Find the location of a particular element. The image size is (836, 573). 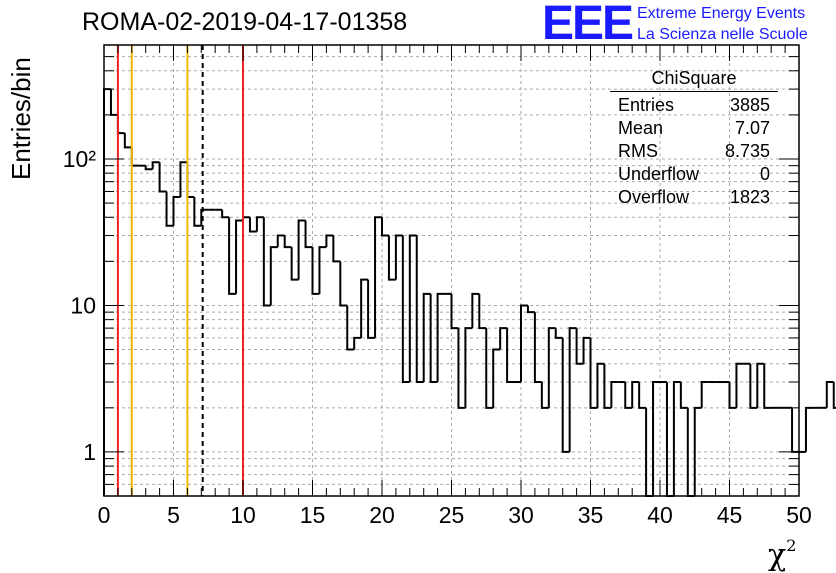

stats-value: 7.07 is located at coordinates (752, 128).